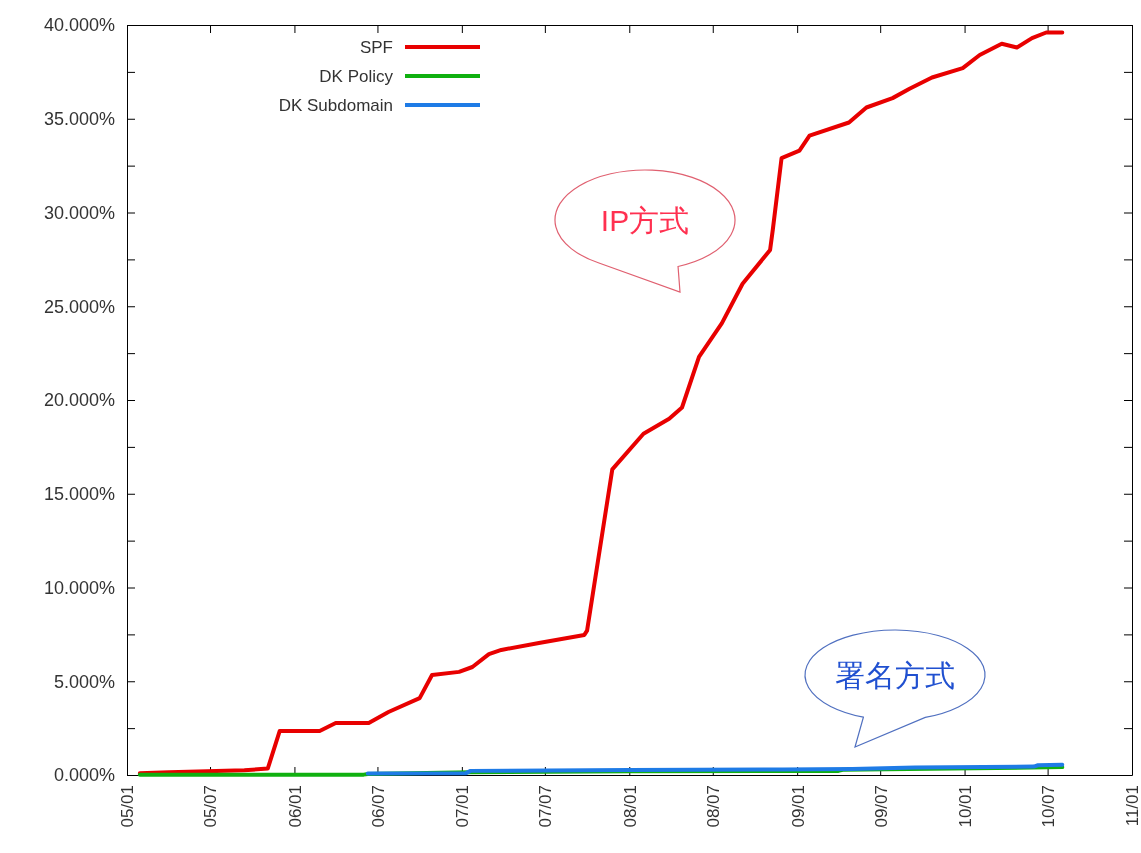  I want to click on x-tick-label: 10/07, so click(1049, 806).